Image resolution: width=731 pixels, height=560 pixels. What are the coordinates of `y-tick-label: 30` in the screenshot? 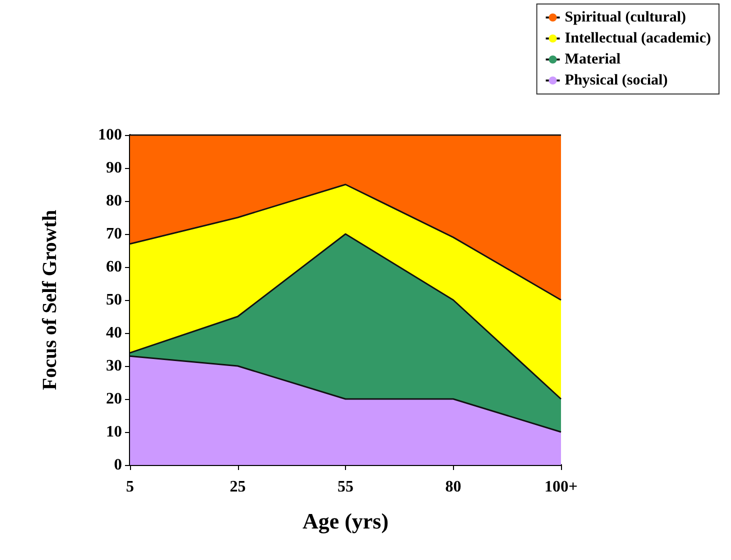 It's located at (114, 366).